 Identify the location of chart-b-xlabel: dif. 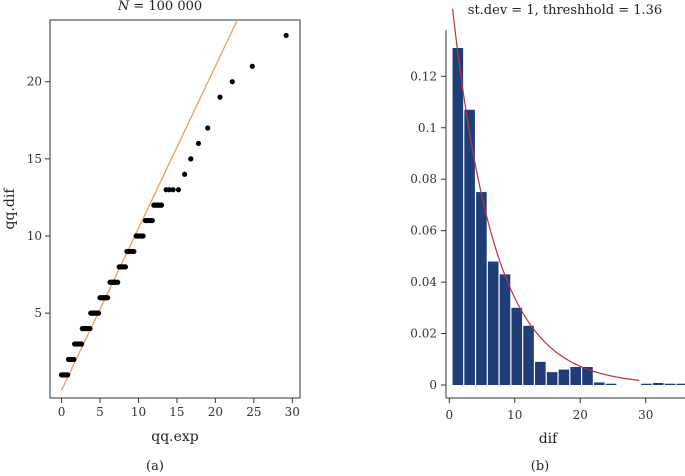
(549, 439).